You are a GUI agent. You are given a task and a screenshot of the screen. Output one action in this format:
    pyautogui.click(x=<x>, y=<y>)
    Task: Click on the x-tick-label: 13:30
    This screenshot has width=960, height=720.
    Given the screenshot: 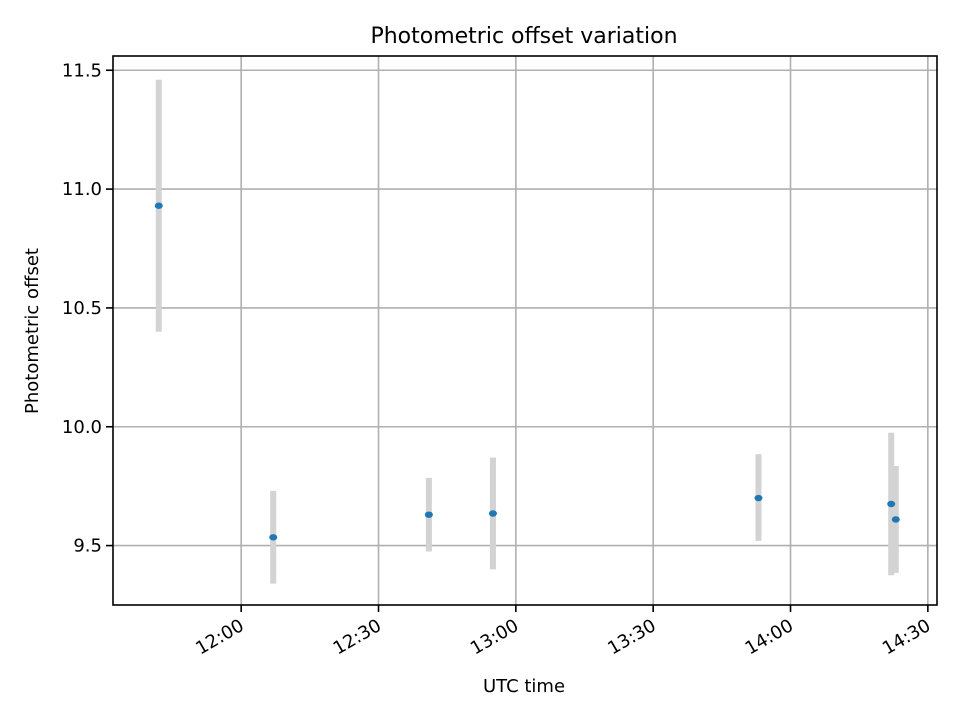 What is the action you would take?
    pyautogui.click(x=631, y=637)
    